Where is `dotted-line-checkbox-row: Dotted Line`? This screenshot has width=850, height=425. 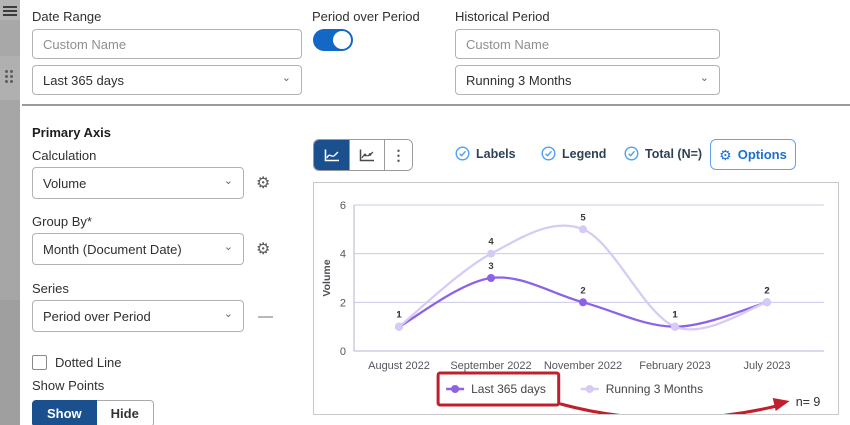 dotted-line-checkbox-row: Dotted Line is located at coordinates (77, 362).